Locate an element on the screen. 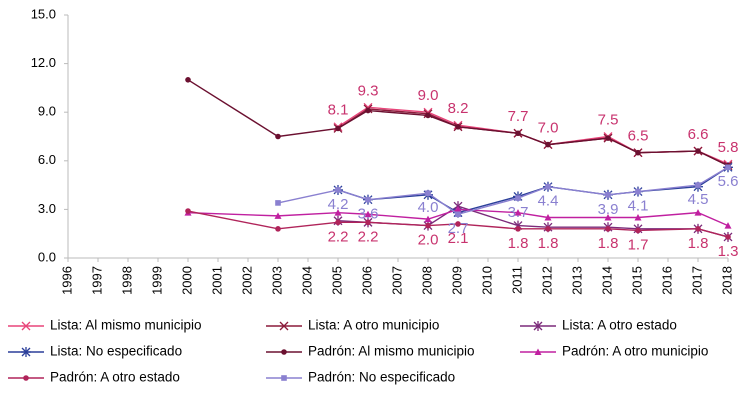 The height and width of the screenshot is (415, 753). legend-label: Lista: A otro municipio is located at coordinates (373, 325).